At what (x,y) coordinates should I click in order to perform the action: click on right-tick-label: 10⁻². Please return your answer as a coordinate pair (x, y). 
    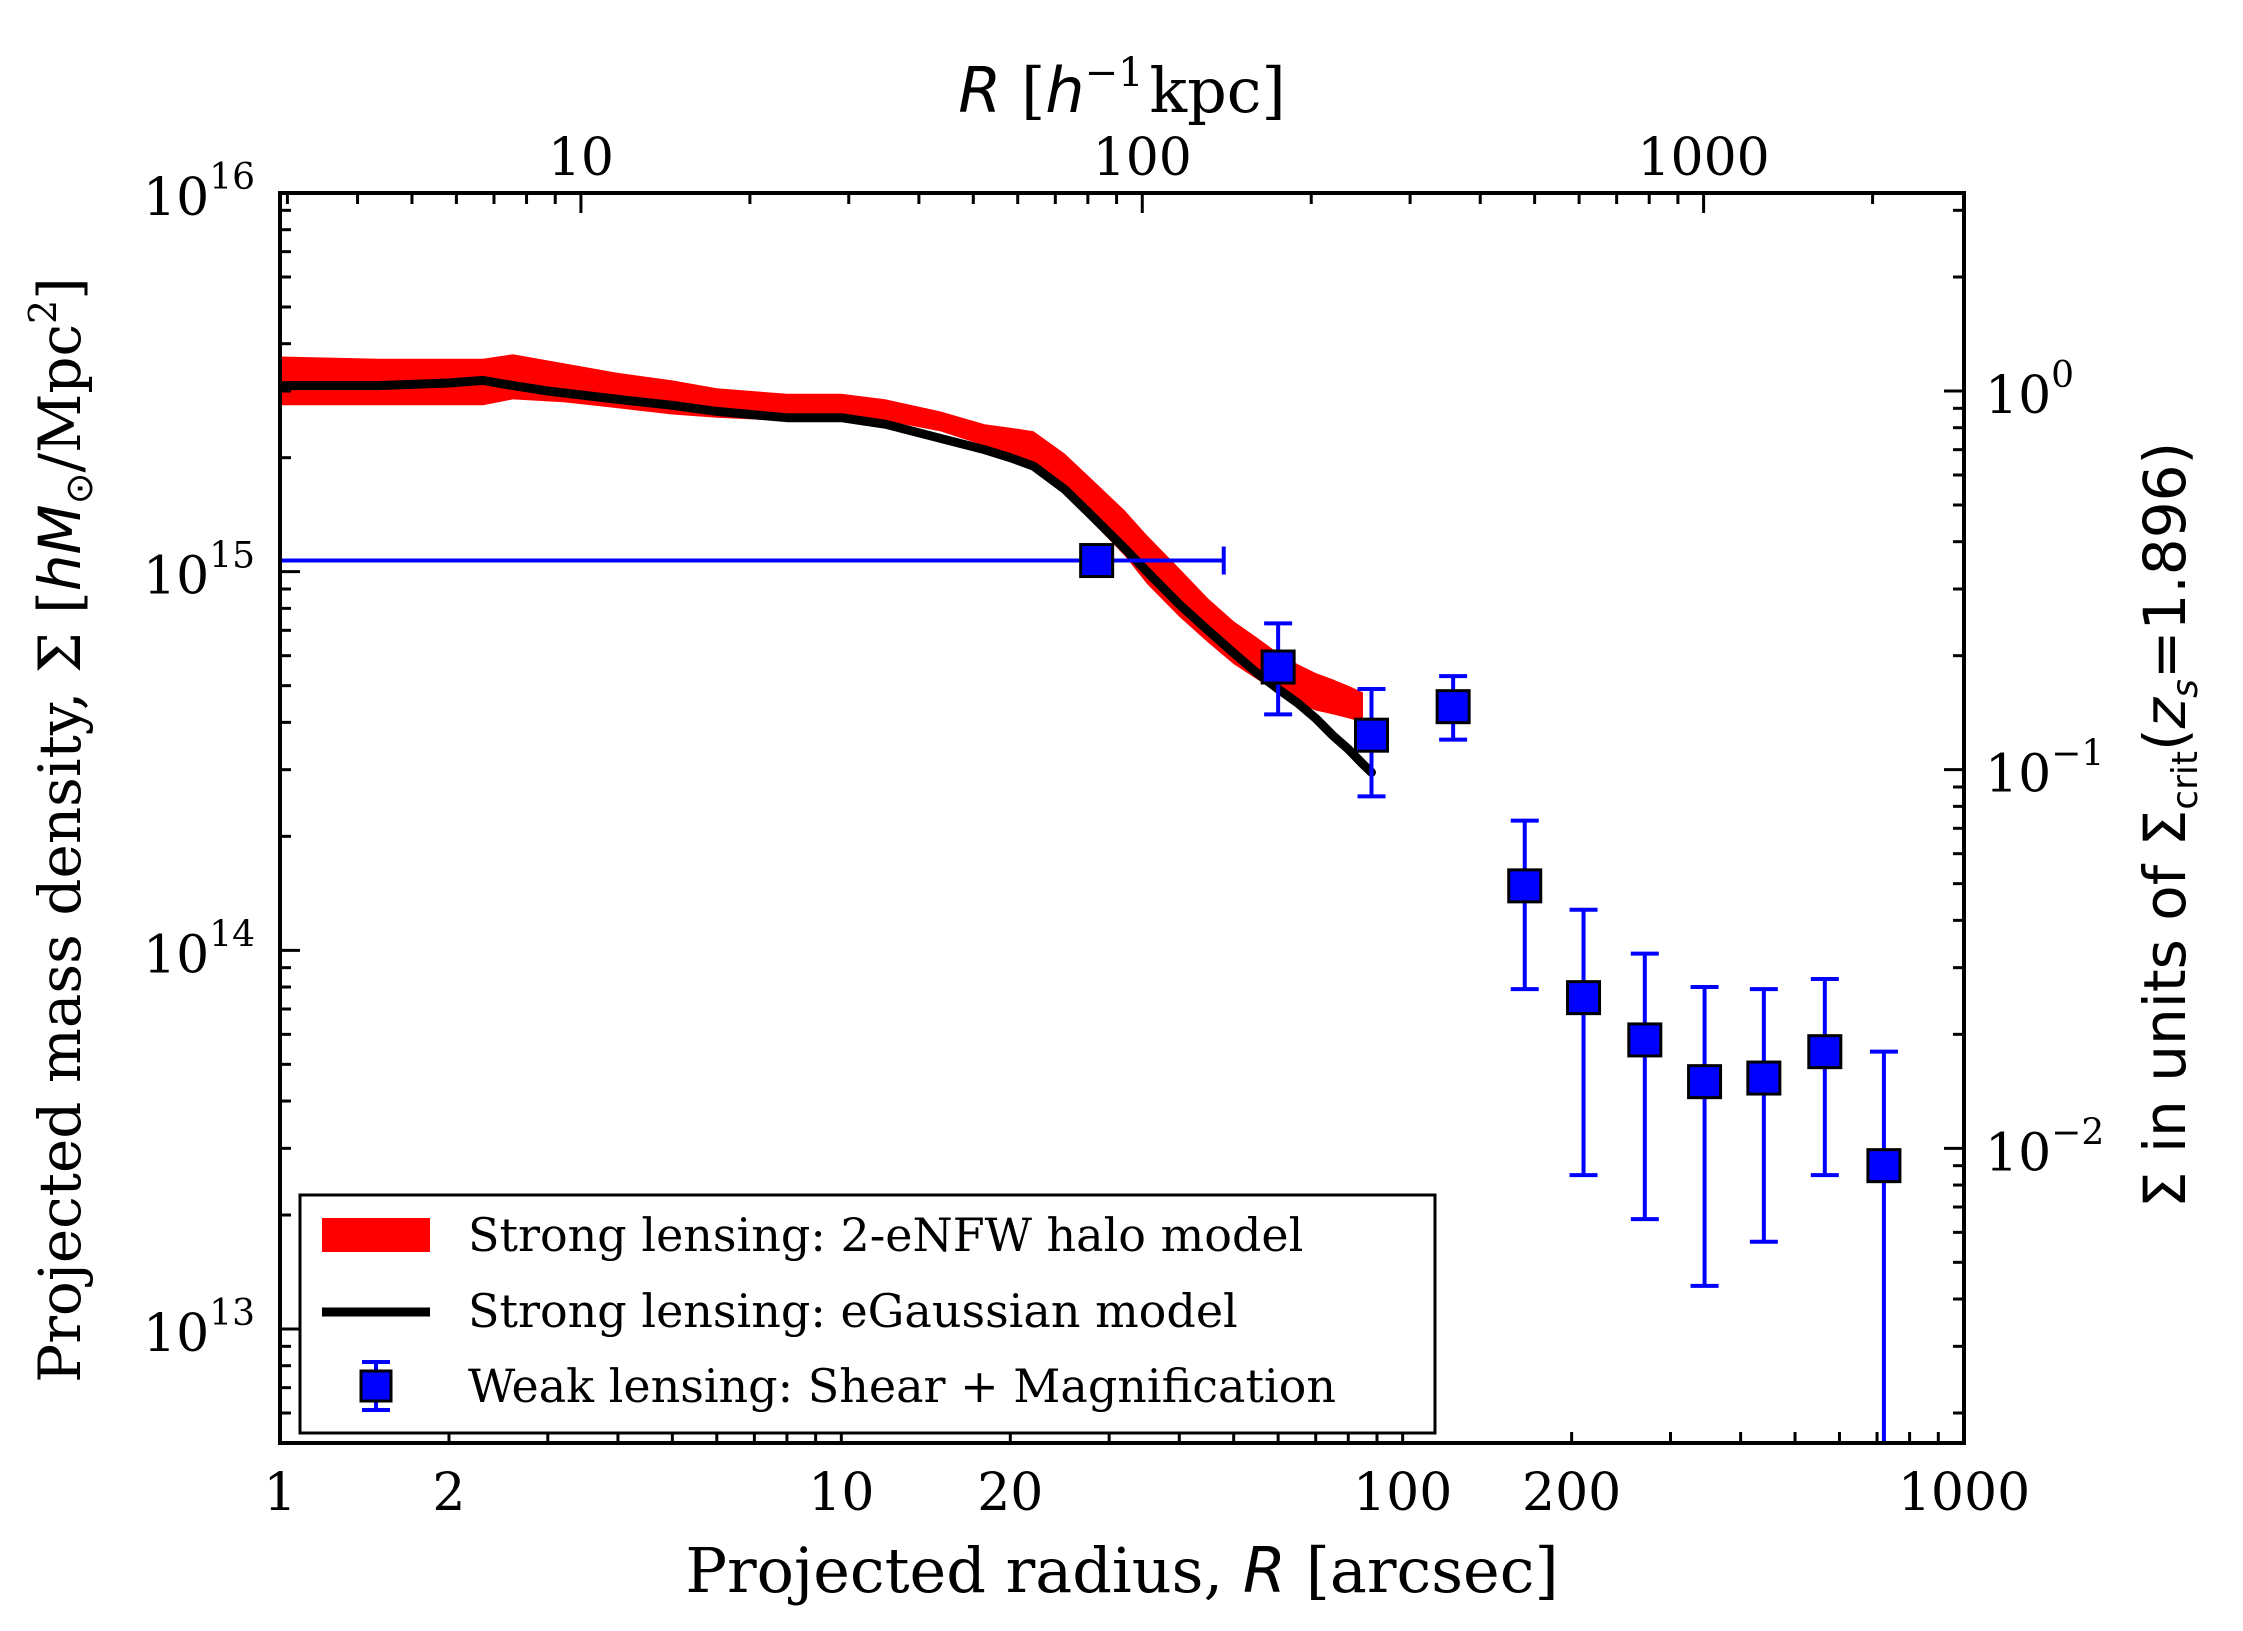
    Looking at the image, I should click on (2044, 1147).